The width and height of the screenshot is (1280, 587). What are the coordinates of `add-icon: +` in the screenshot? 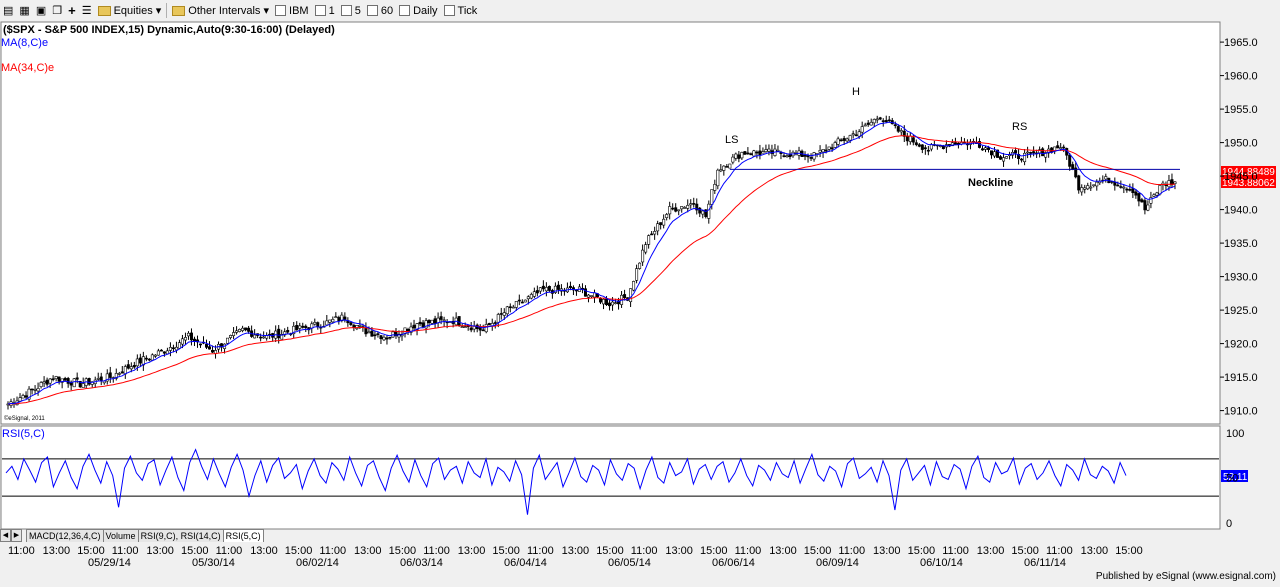 It's located at (72, 10).